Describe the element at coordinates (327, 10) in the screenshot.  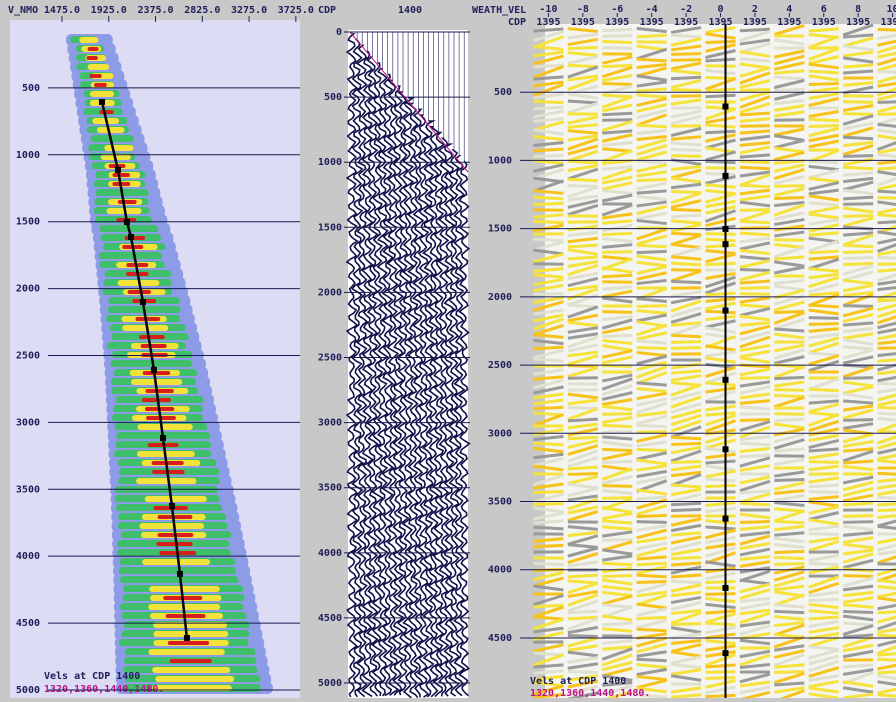
I see `gather-header: CDP` at that location.